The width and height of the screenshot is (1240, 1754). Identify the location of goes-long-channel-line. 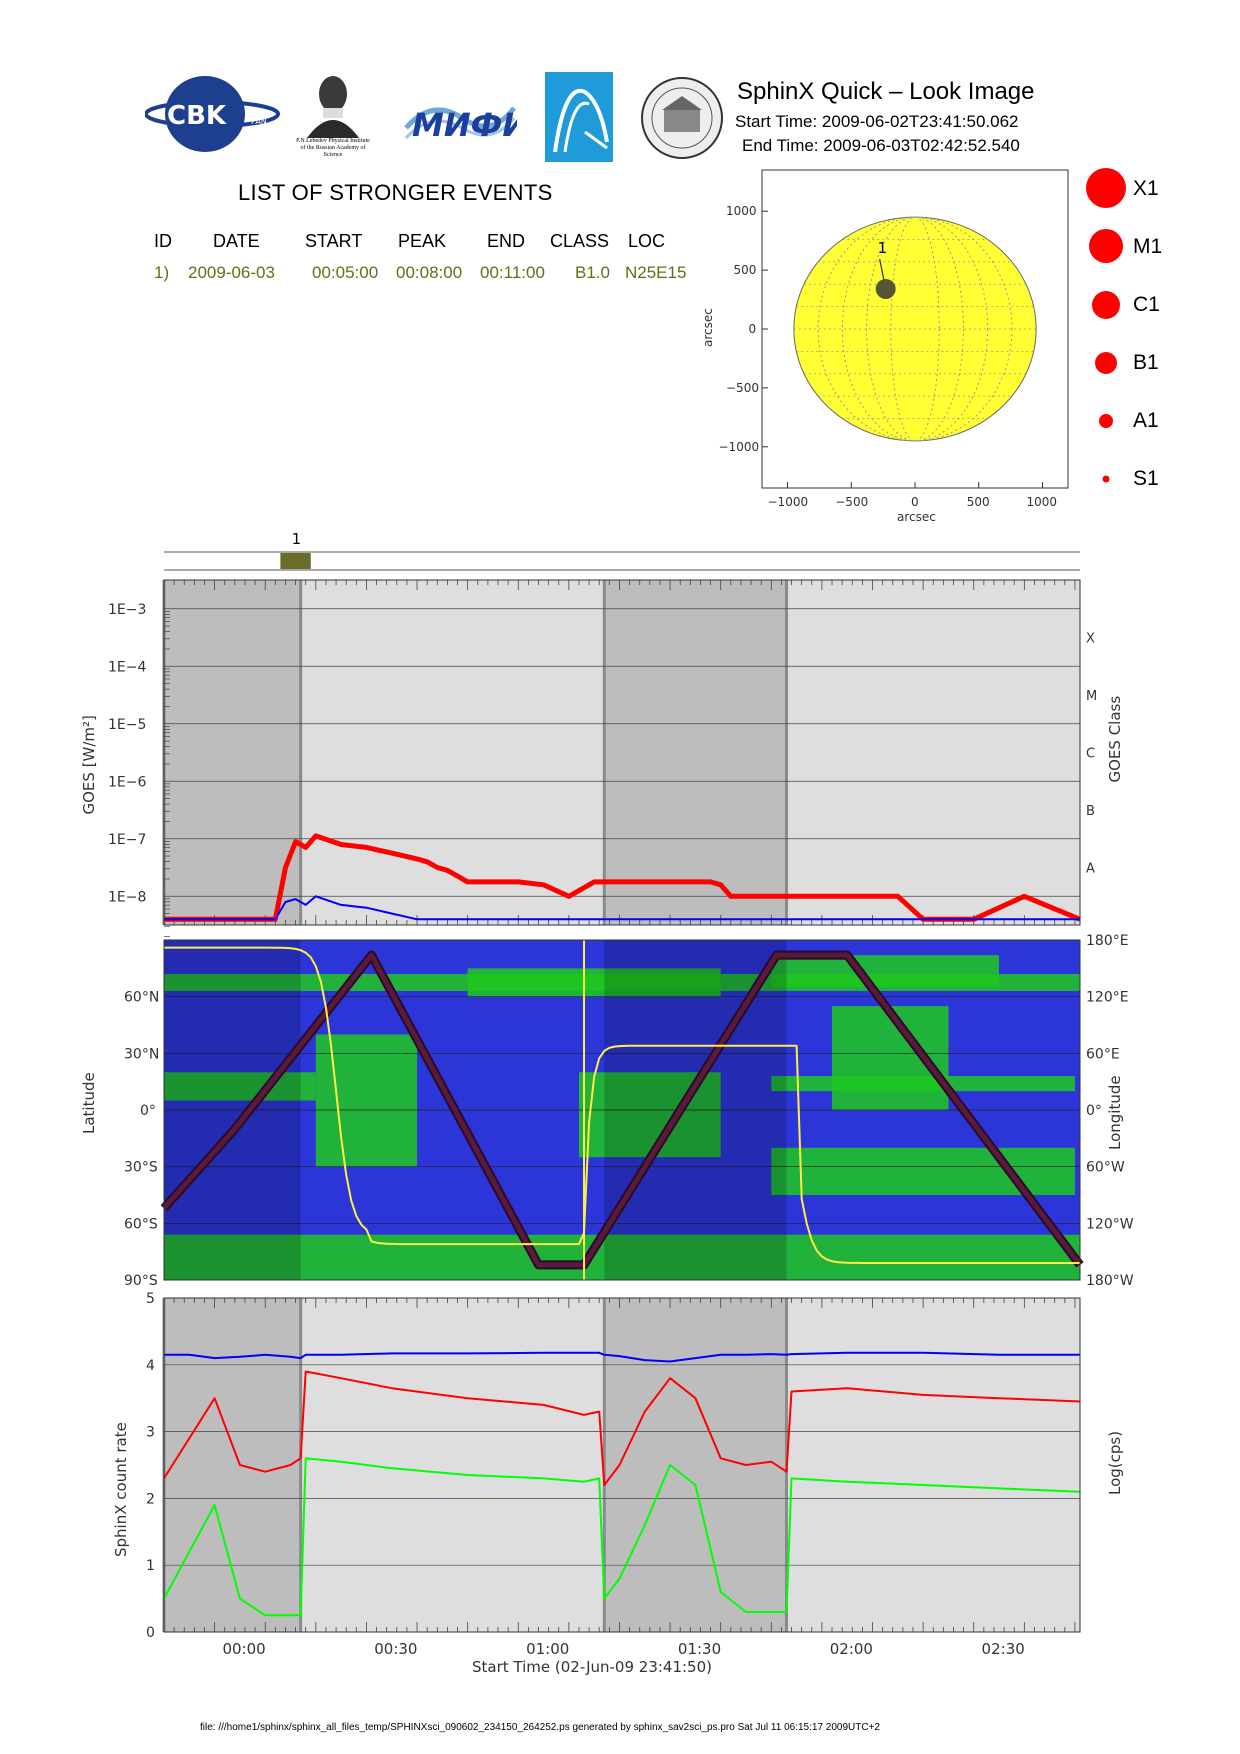
(622, 877).